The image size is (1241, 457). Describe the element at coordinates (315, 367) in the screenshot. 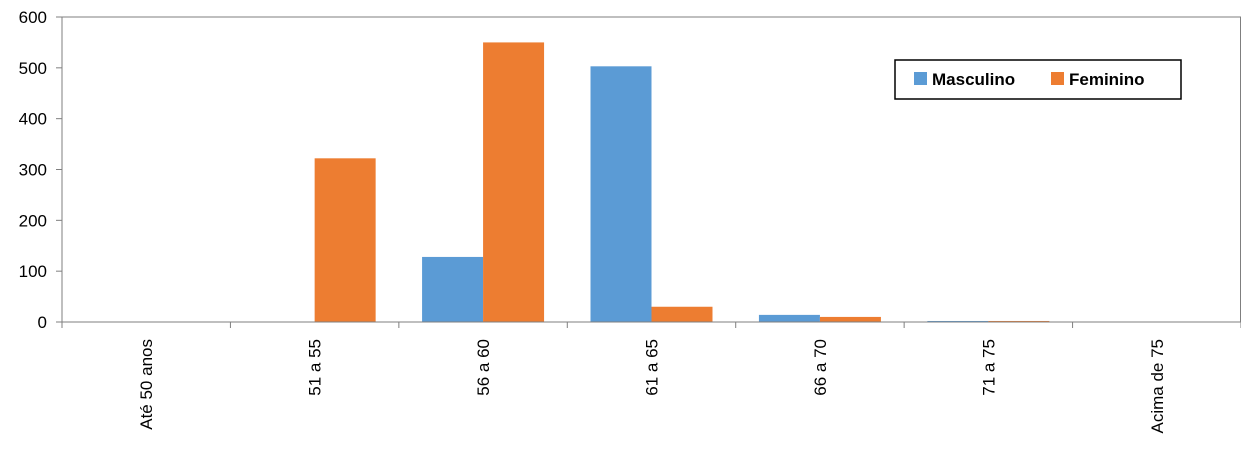

I see `x-category-label-1: 51 a 55` at that location.